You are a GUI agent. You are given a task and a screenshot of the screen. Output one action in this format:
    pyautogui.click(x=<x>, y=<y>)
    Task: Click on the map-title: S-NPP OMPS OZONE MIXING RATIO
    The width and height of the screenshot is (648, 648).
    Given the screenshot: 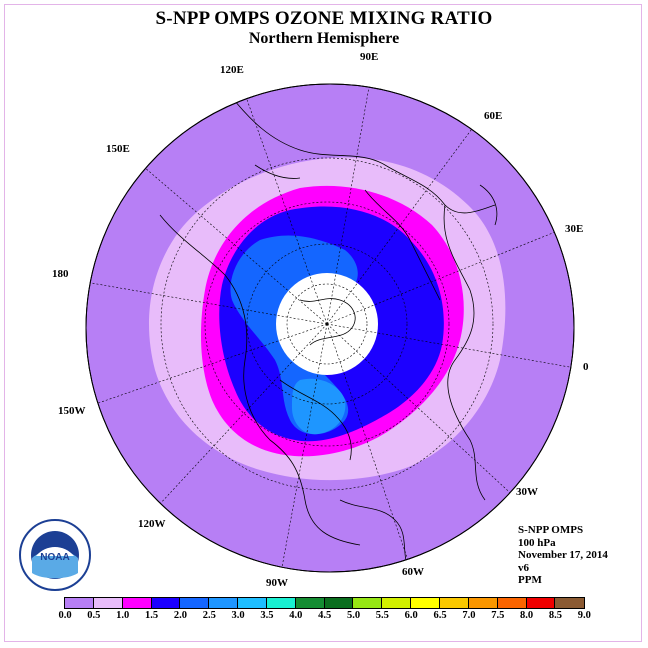 What is the action you would take?
    pyautogui.click(x=324, y=18)
    